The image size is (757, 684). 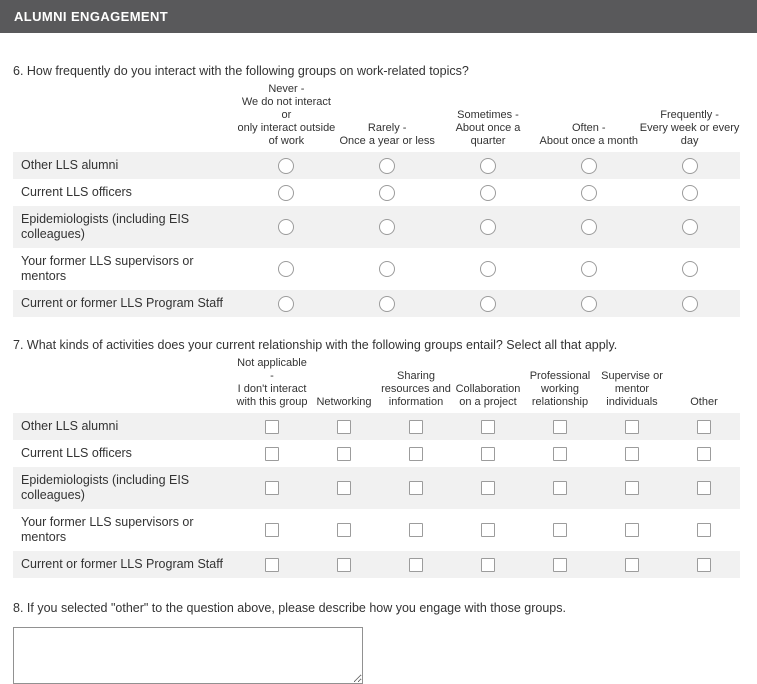 I want to click on q7-option-cell-r1-c7, so click(x=704, y=426).